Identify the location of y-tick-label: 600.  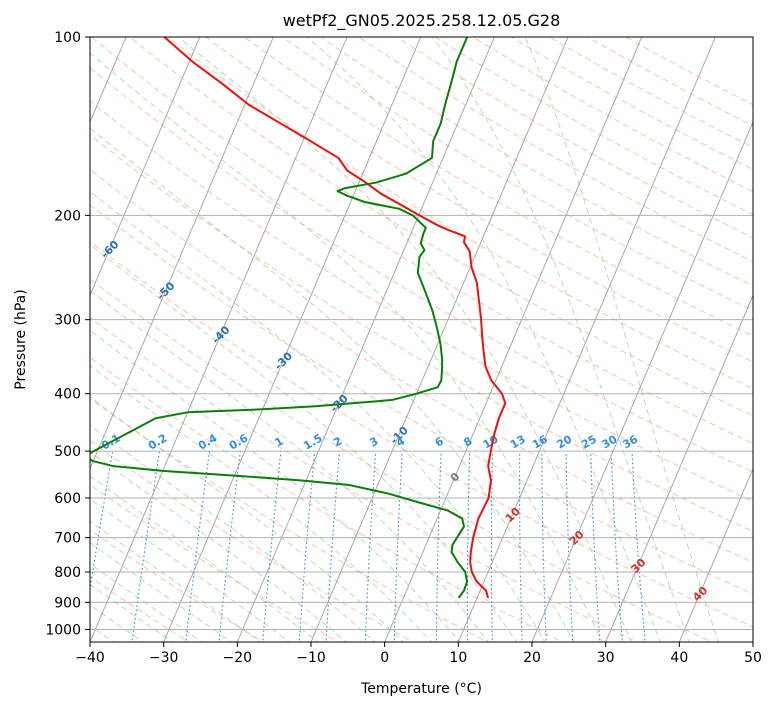
(67, 499).